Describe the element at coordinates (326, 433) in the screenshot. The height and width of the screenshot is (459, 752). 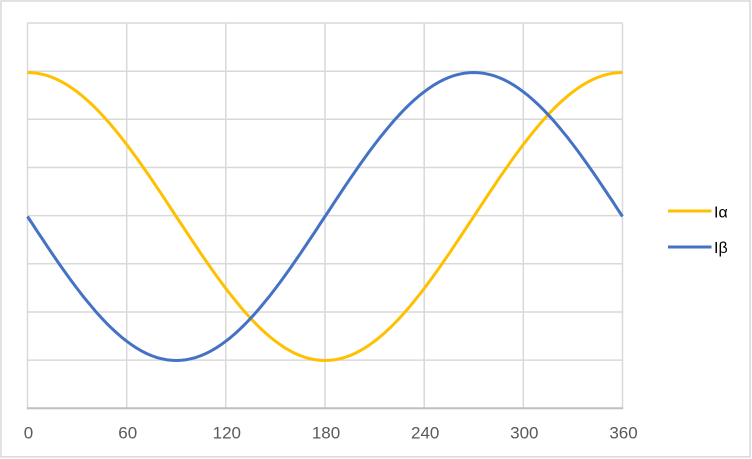
I see `svg-text: 180` at that location.